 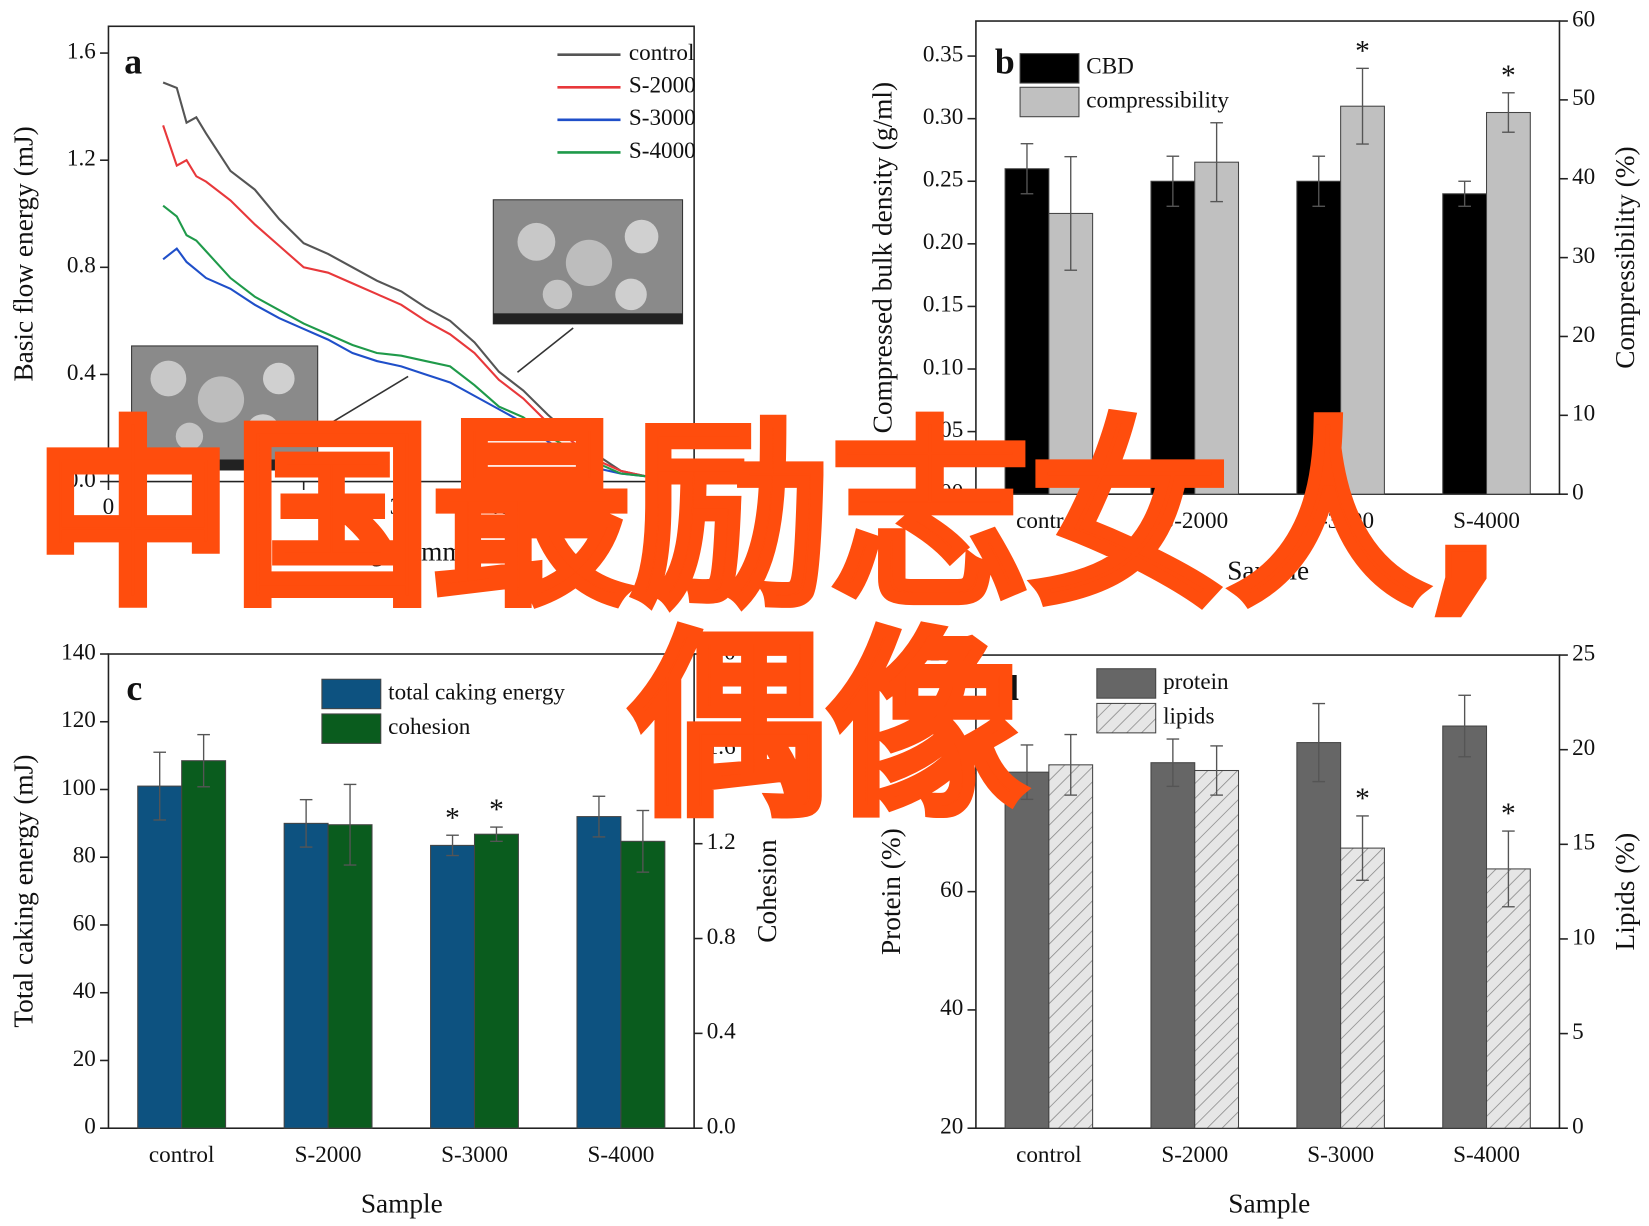 What do you see at coordinates (891, 891) in the screenshot?
I see `y-axis-label: Protein (%)` at bounding box center [891, 891].